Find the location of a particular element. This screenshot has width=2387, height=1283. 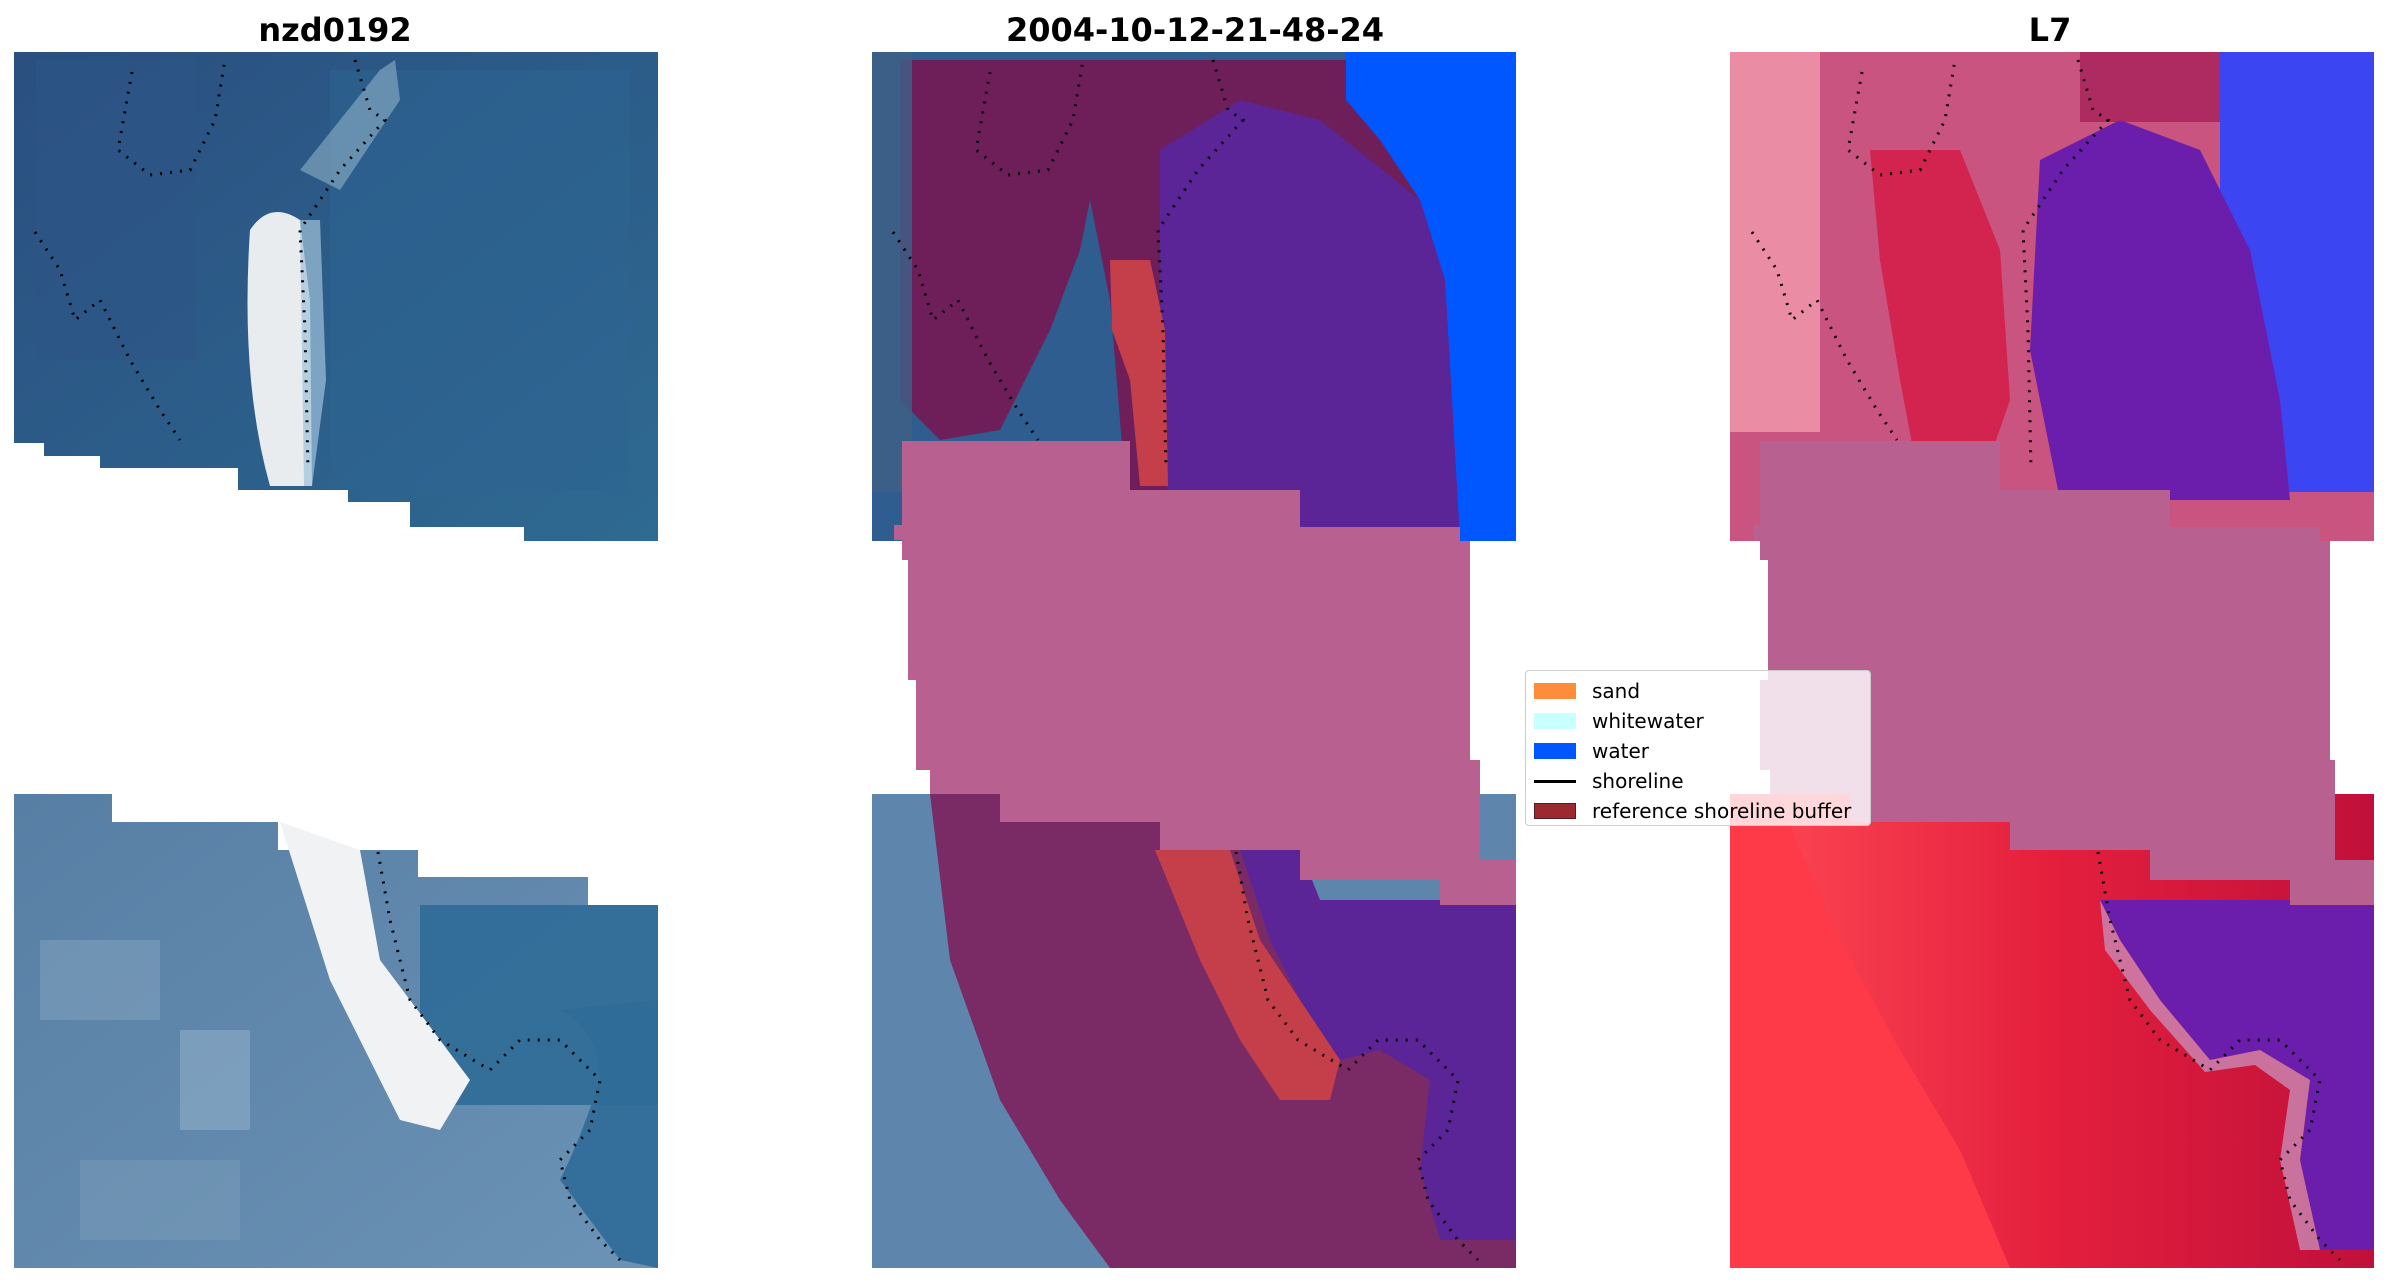

rgb-upper-tile is located at coordinates (336, 296).